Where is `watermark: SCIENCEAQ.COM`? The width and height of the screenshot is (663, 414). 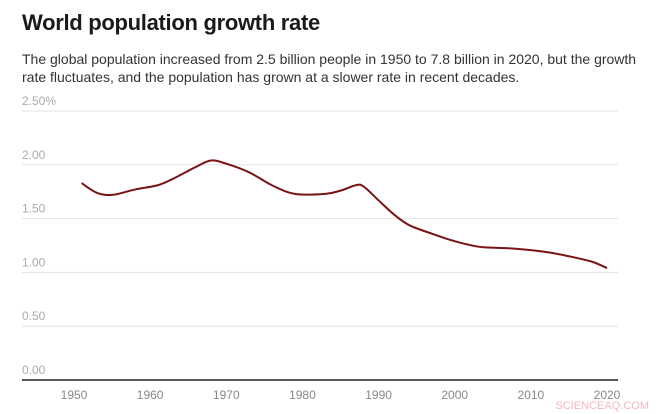 watermark: SCIENCEAQ.COM is located at coordinates (602, 406).